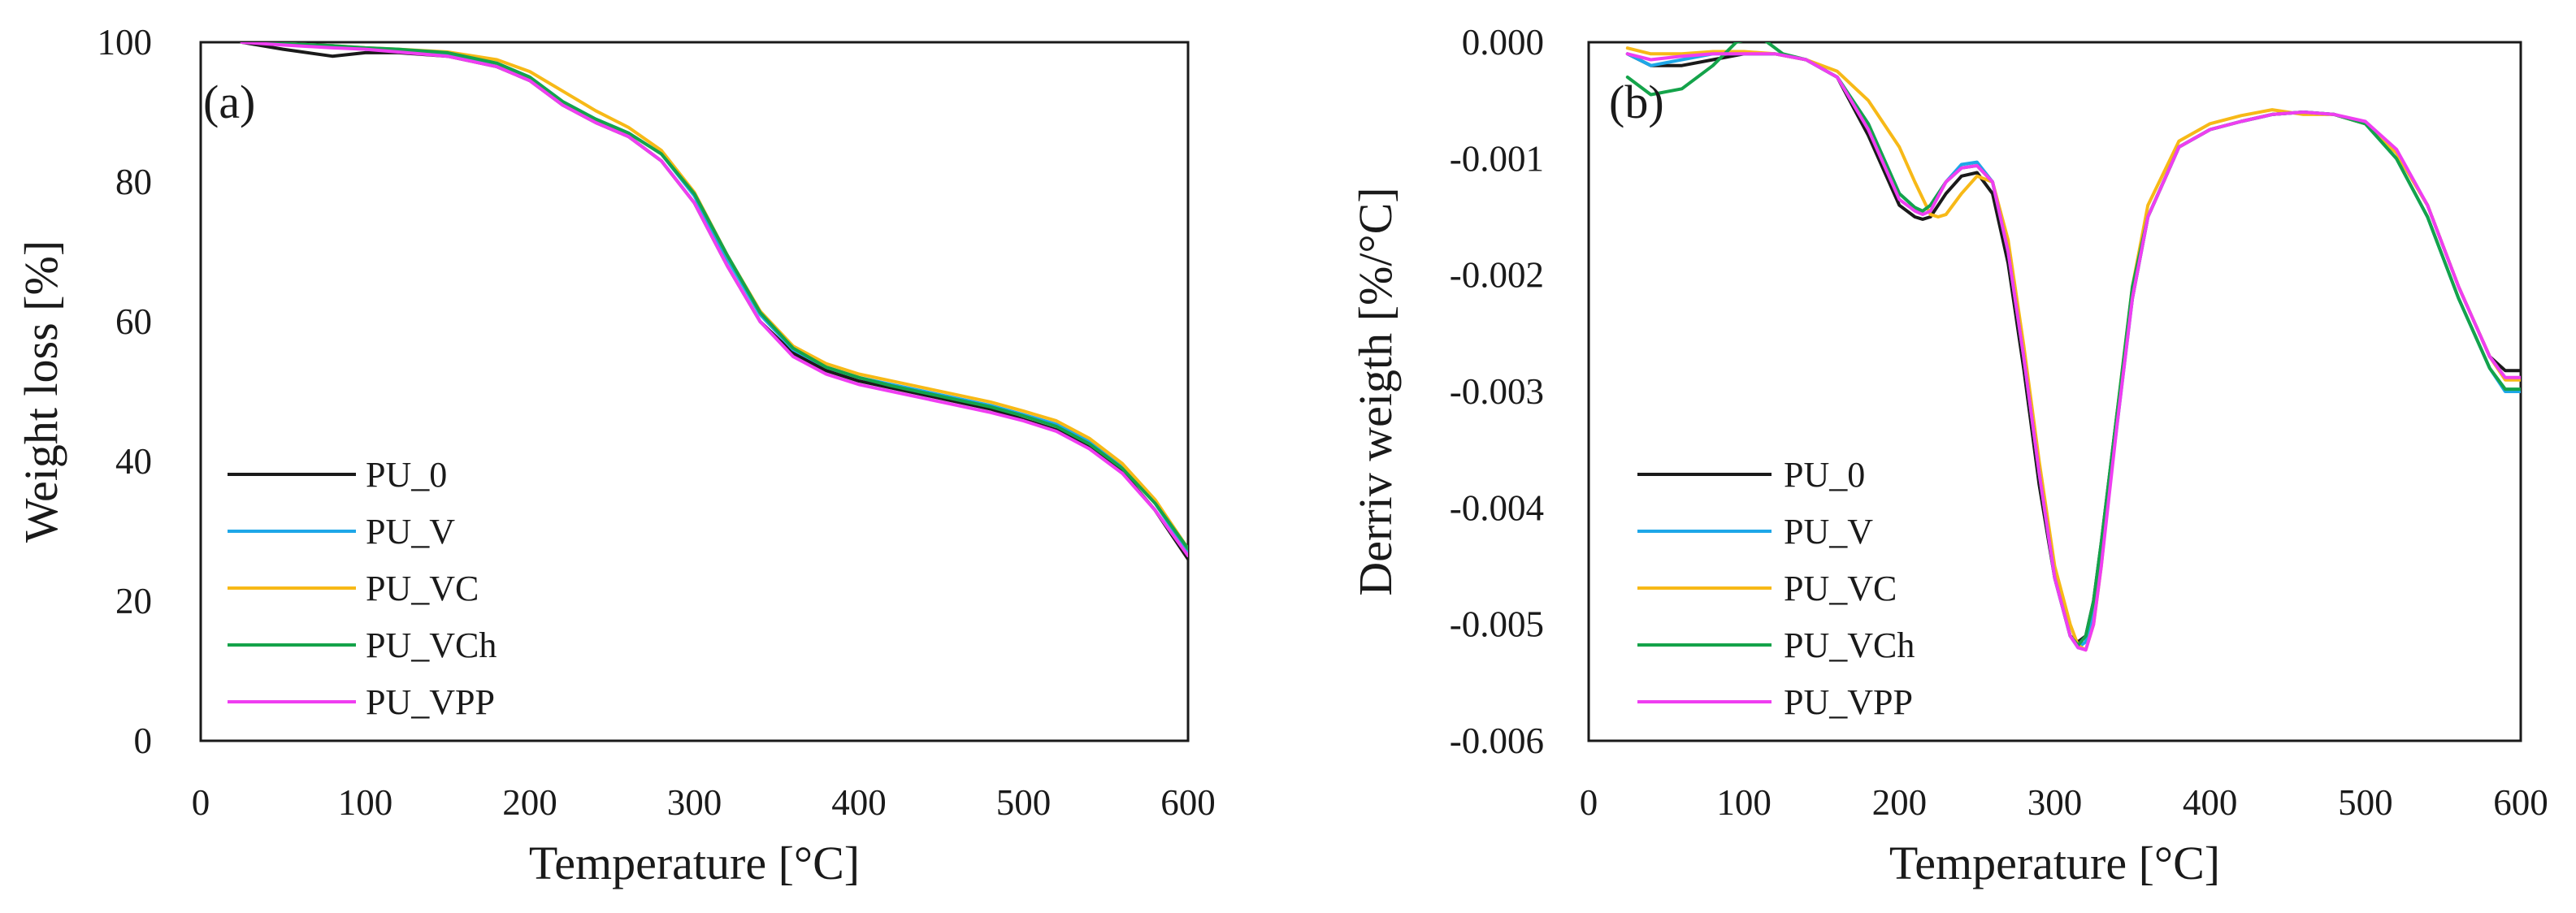 The image size is (2576, 913). Describe the element at coordinates (1503, 42) in the screenshot. I see `y-tick-label: 0.000` at that location.